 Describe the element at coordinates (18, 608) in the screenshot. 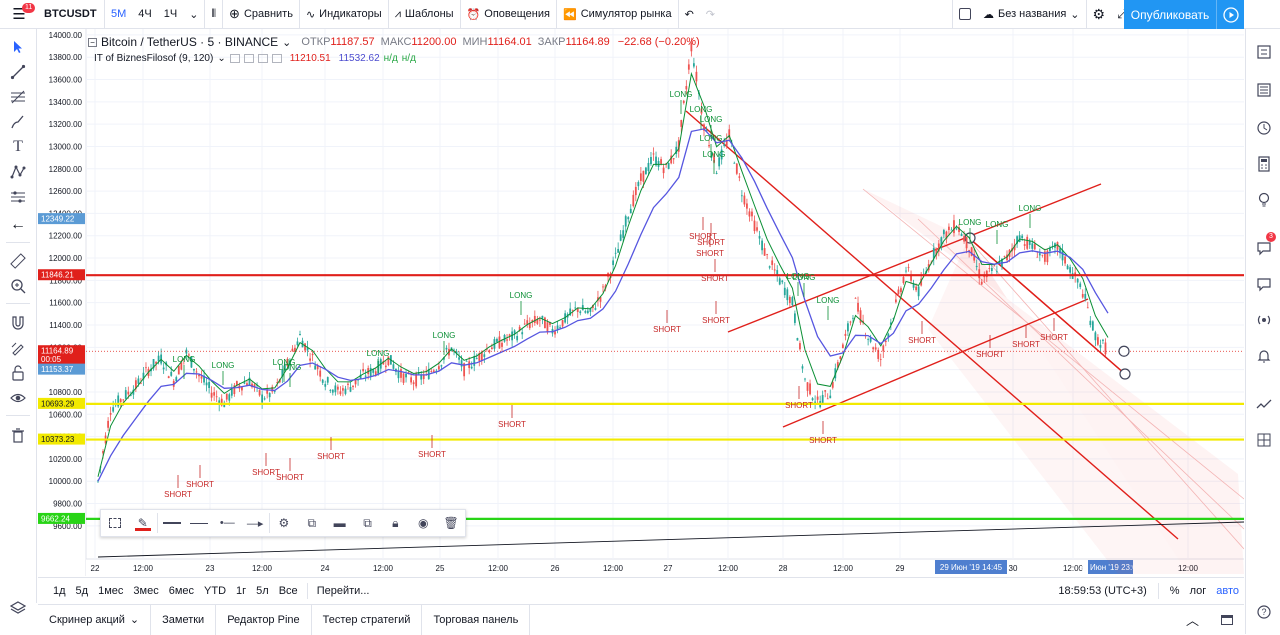

I see `layers-icon` at that location.